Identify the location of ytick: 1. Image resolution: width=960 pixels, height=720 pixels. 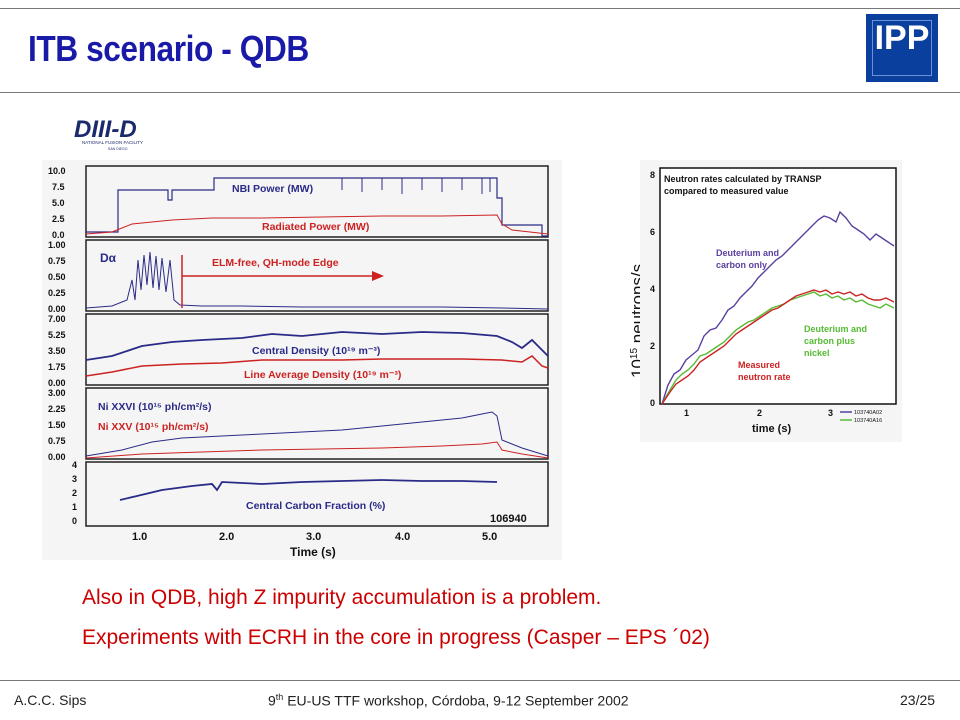
(74, 507).